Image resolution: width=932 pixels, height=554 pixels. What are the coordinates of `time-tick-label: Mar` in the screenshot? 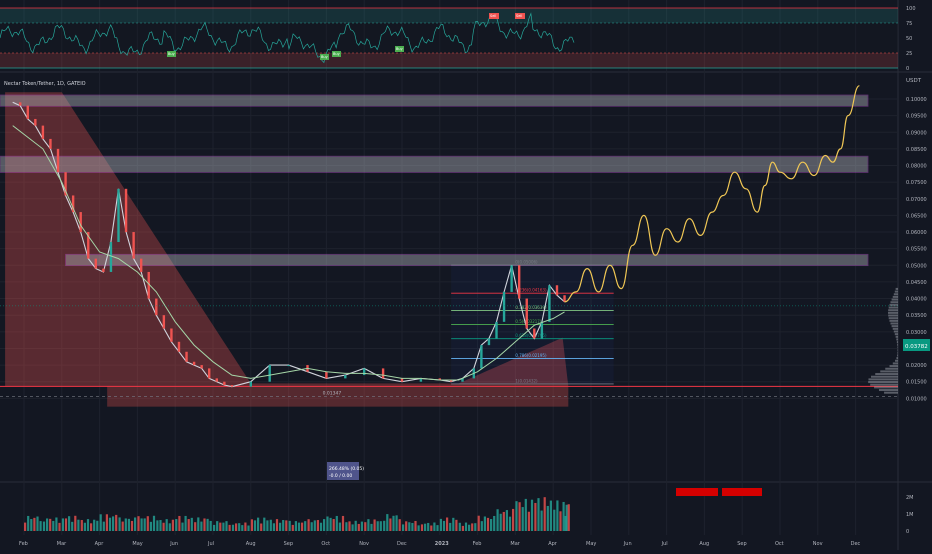 It's located at (62, 544).